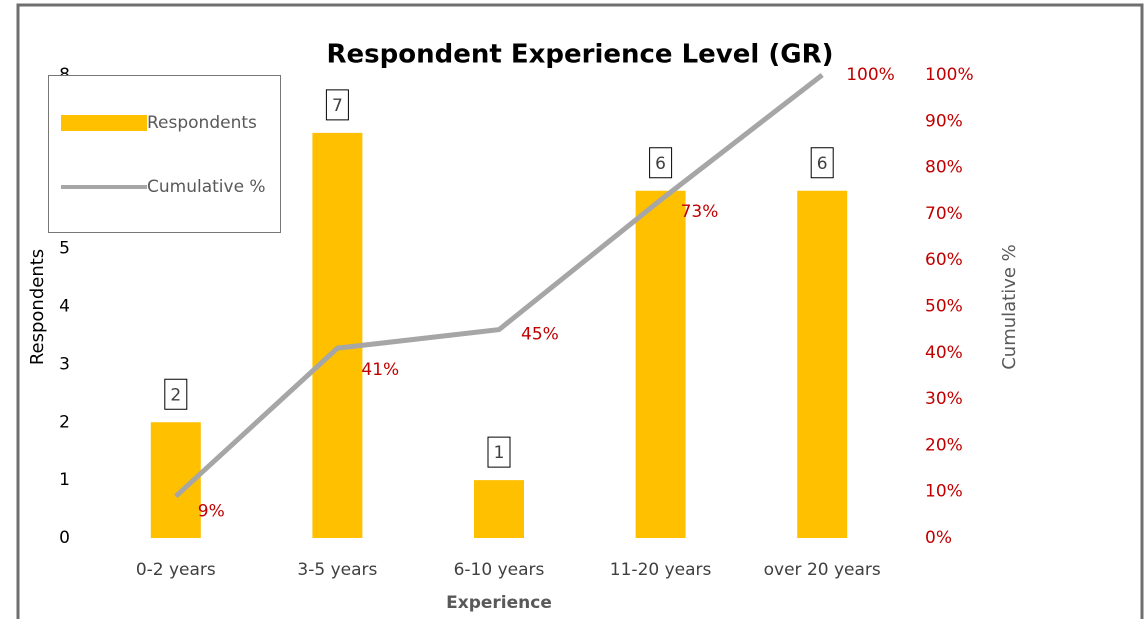  What do you see at coordinates (176, 570) in the screenshot?
I see `x-tick-label: 0-2 years` at bounding box center [176, 570].